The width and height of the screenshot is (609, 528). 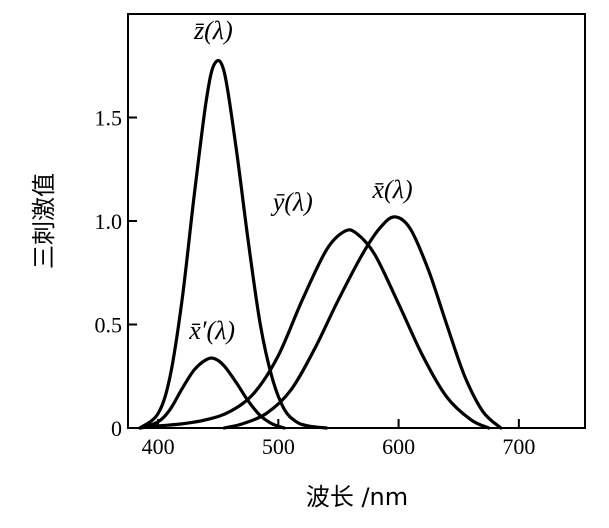 I want to click on x-tick-label-400: 400, so click(x=158, y=446).